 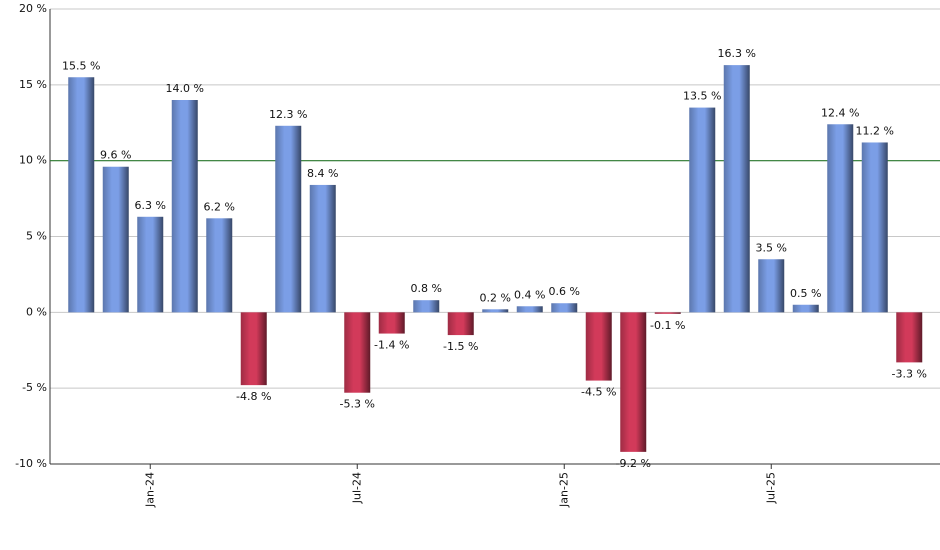 I want to click on y-tick-label: 15 %, so click(x=33, y=84).